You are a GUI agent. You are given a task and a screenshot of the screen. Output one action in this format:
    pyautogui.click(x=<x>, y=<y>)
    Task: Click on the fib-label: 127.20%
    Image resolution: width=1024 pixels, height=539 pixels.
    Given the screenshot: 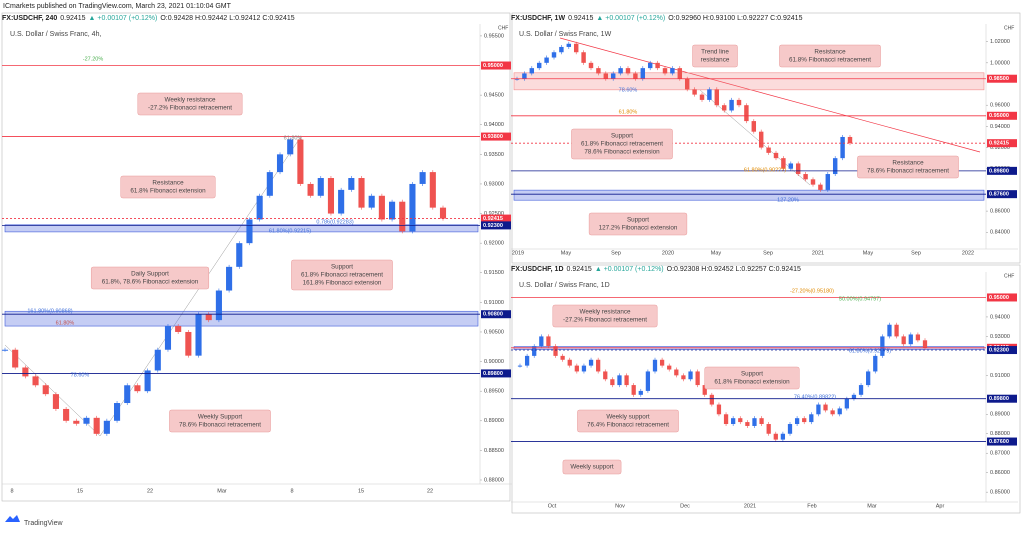 What is the action you would take?
    pyautogui.click(x=788, y=200)
    